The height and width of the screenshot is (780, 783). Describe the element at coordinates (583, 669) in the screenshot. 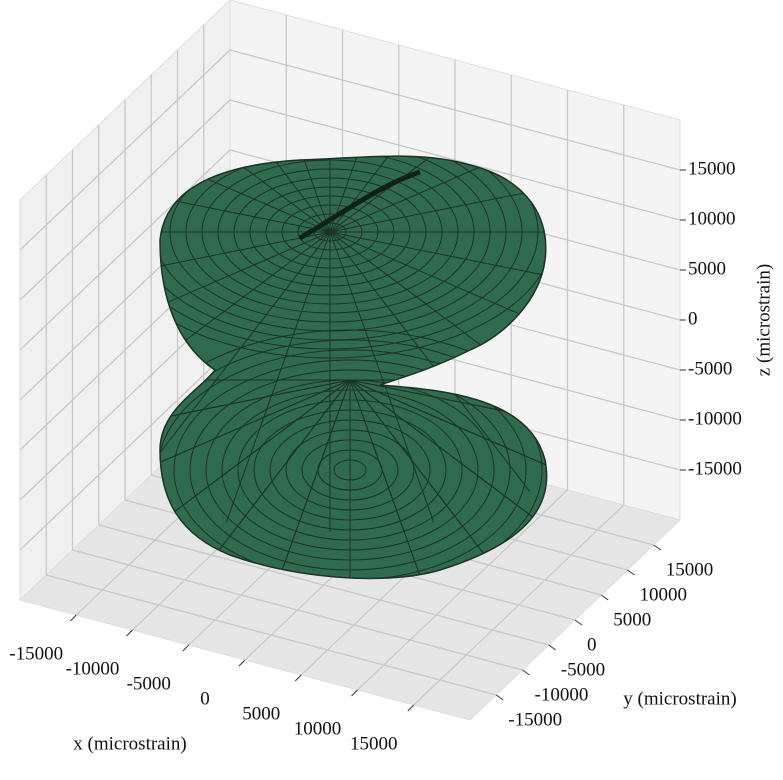

I see `y-tick-label: -5000` at that location.